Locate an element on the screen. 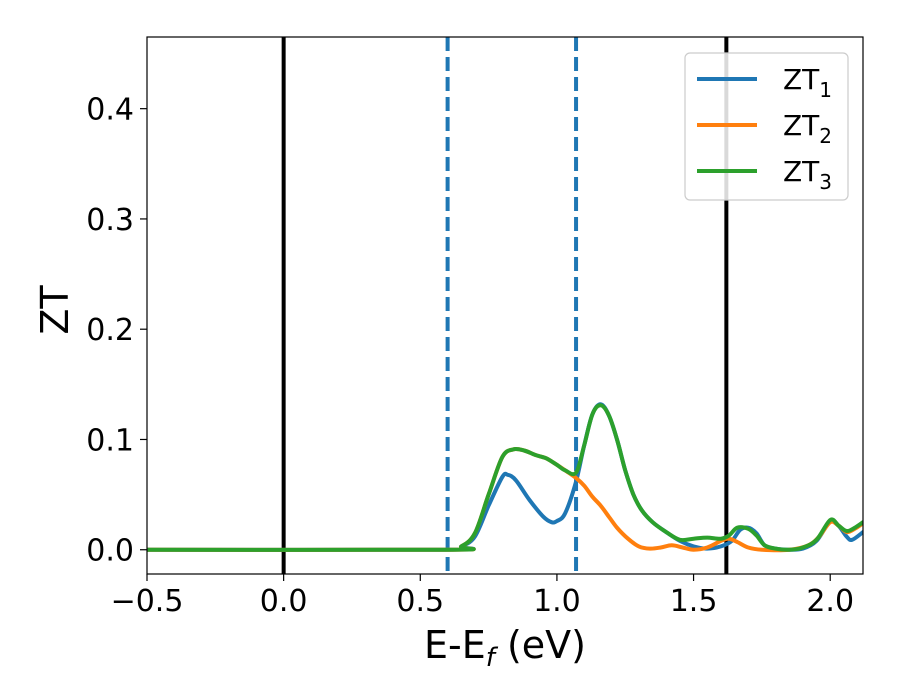 Image resolution: width=900 pixels, height=700 pixels. y-tick-label: 0.2 is located at coordinates (110, 330).